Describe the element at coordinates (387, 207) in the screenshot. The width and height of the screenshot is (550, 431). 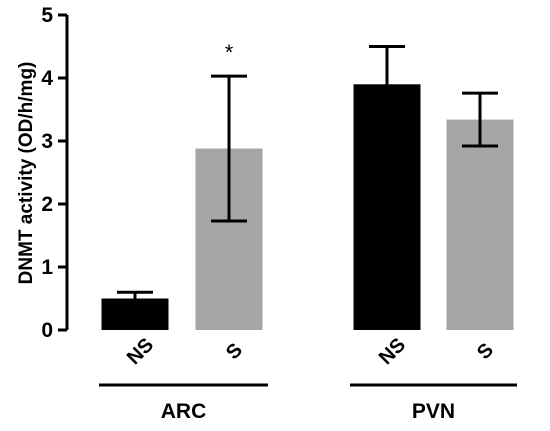
I see `bar-pvn-ns` at that location.